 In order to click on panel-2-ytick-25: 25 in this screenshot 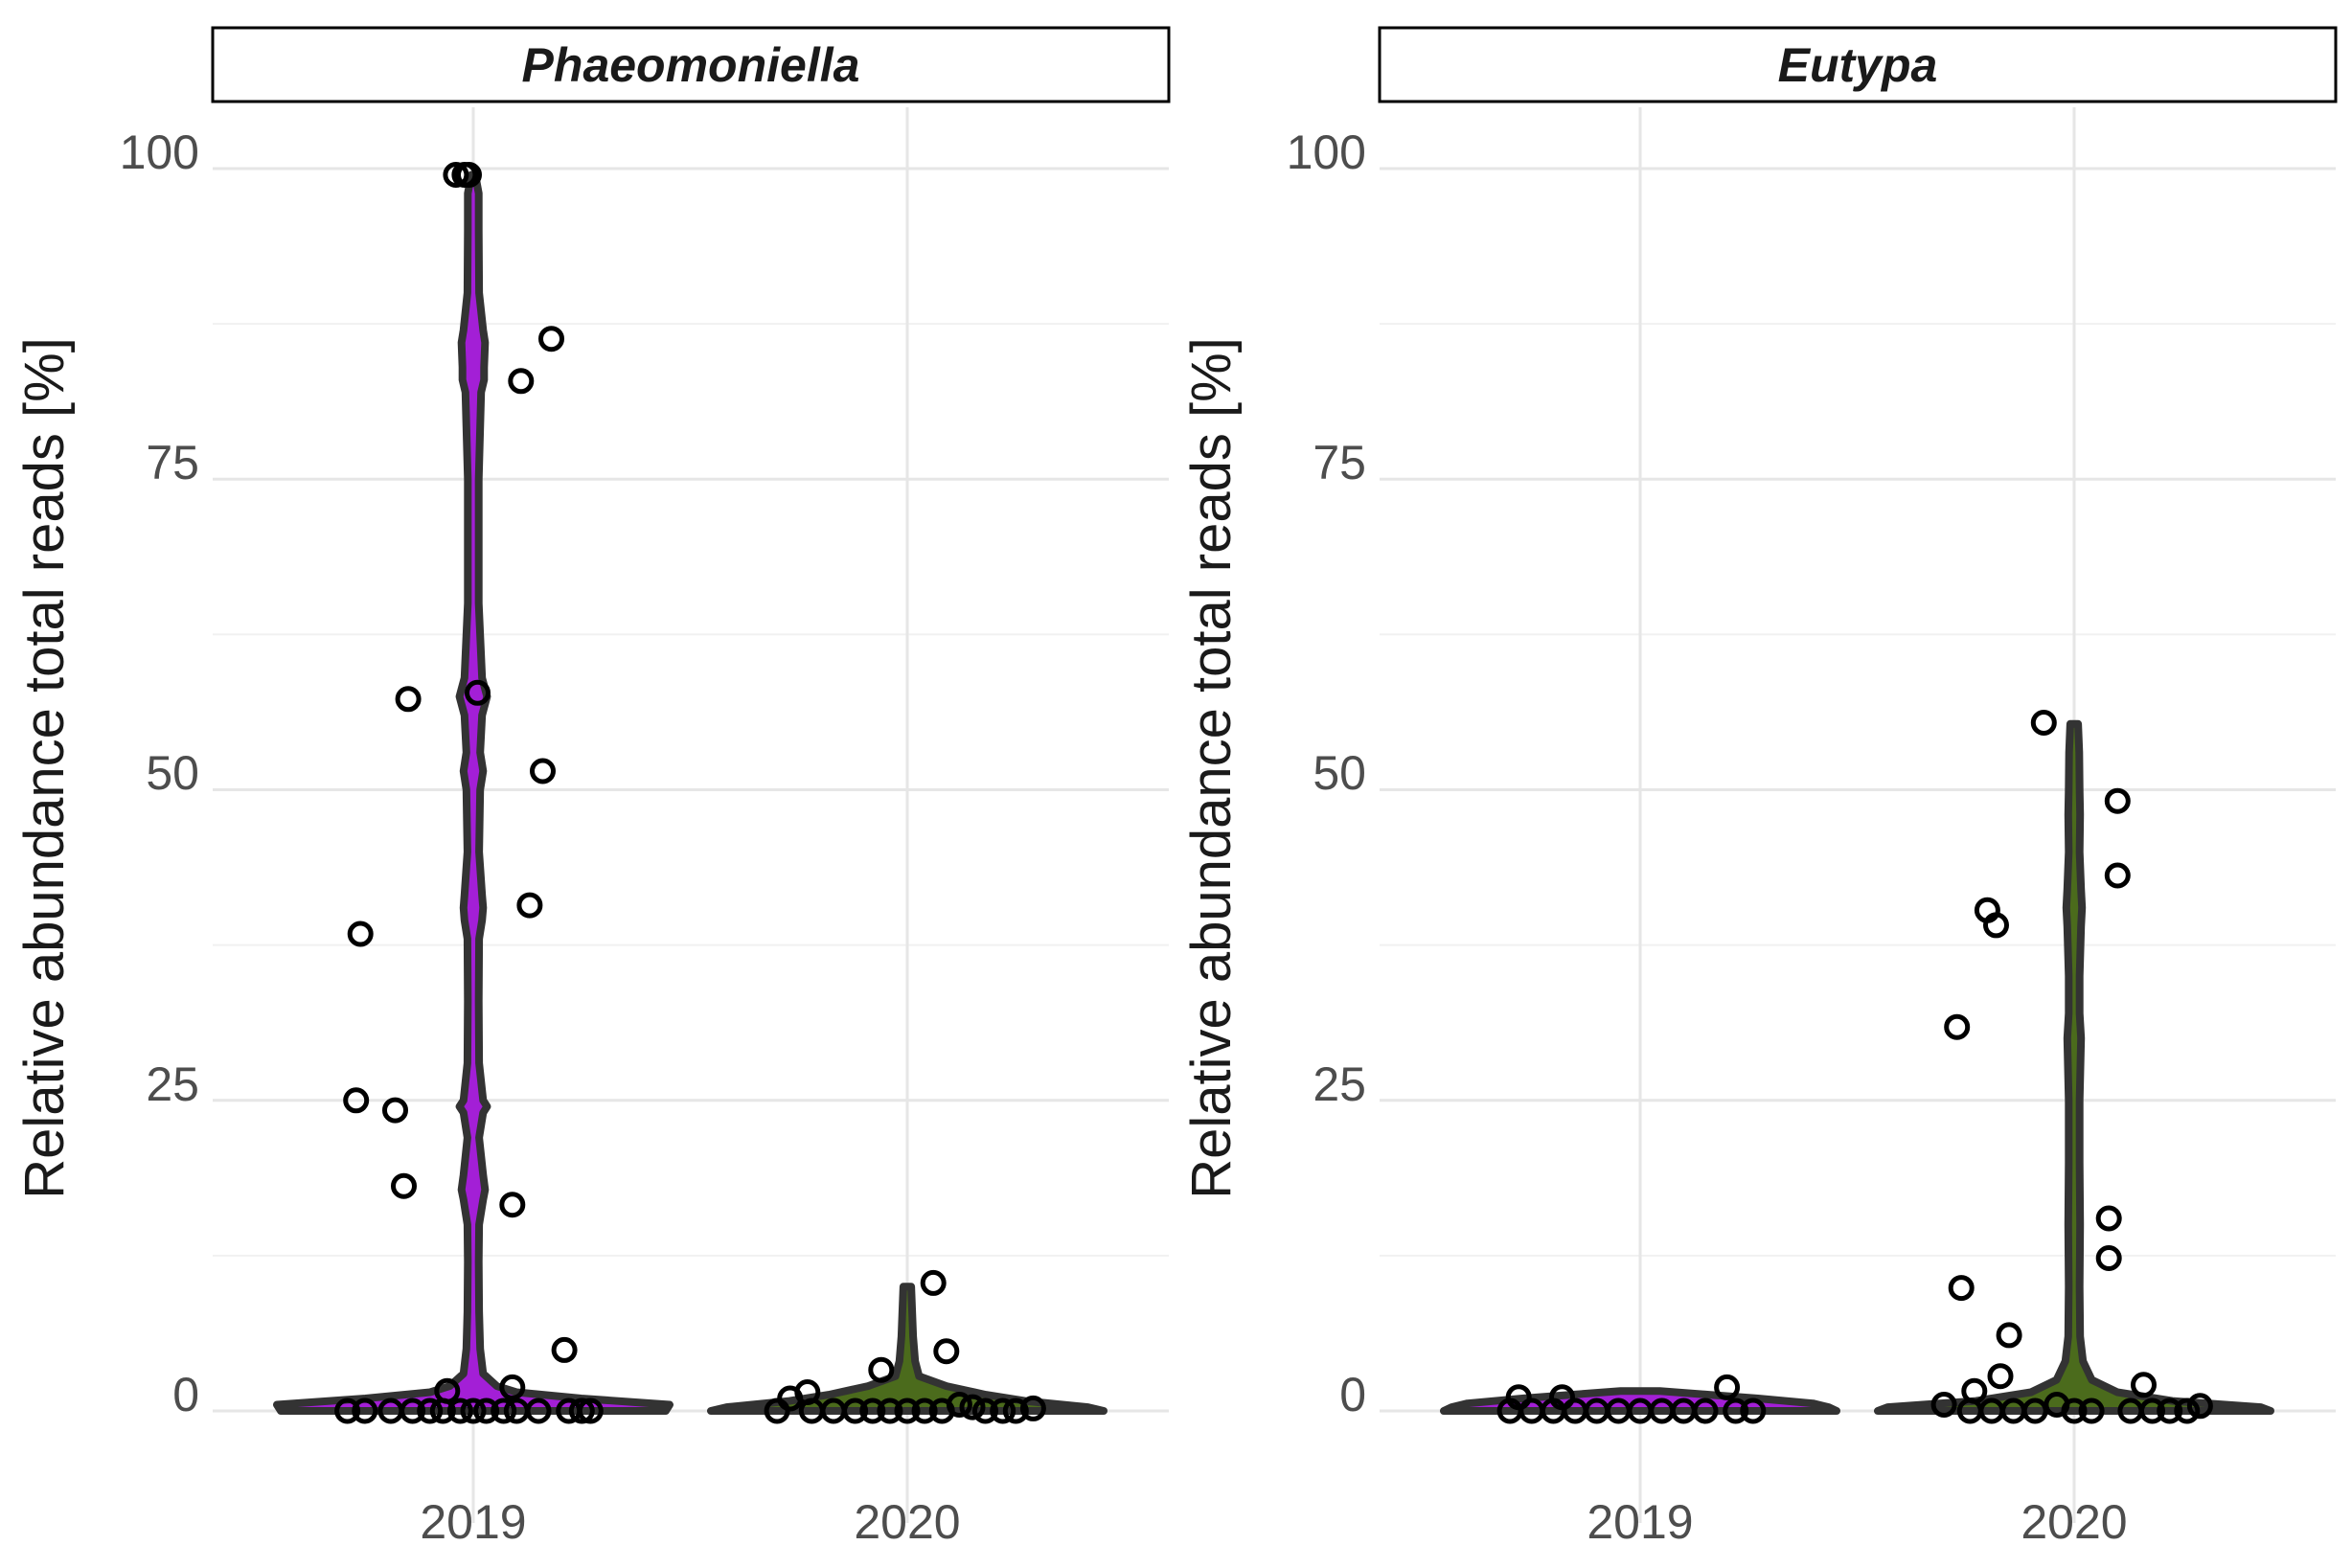, I will do `click(1339, 1084)`.